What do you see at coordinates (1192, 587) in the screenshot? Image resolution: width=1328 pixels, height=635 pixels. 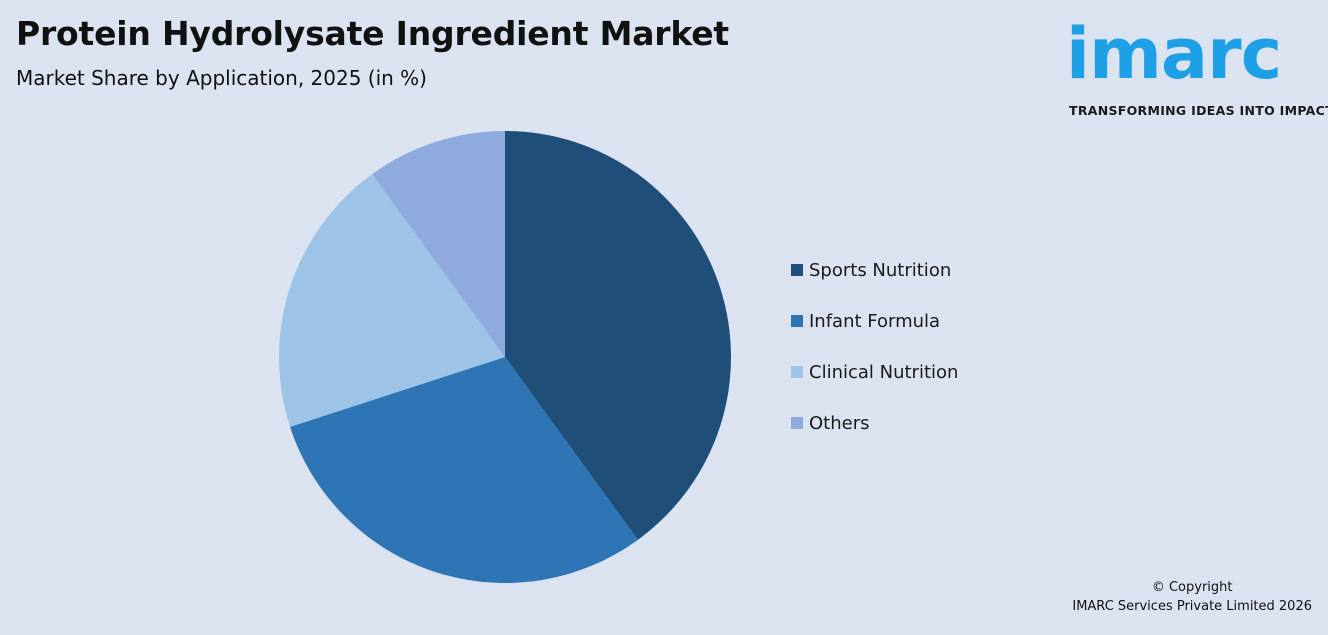 I see `copyright-line: © Copyright` at bounding box center [1192, 587].